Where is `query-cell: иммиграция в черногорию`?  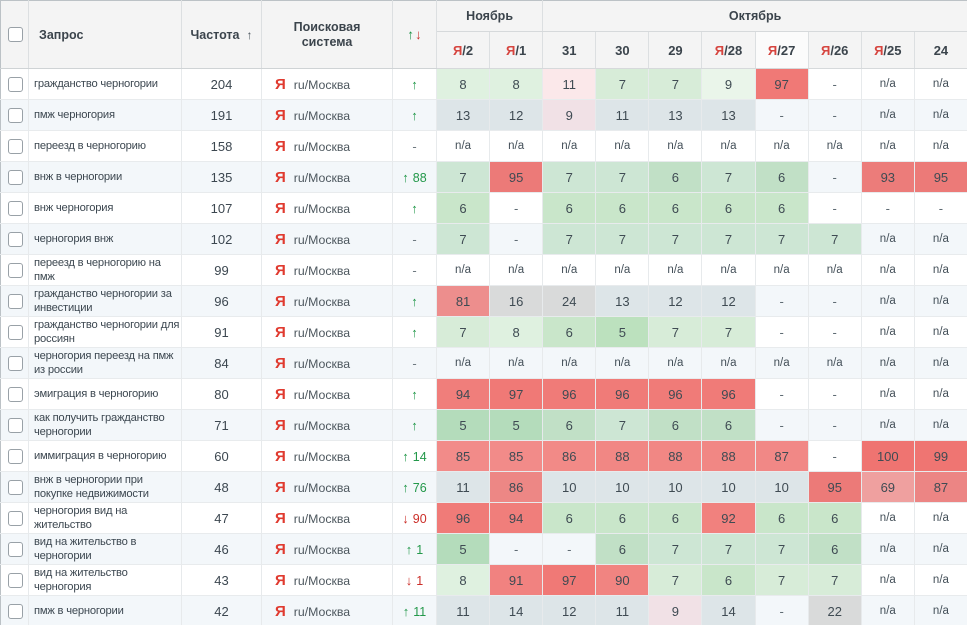 query-cell: иммиграция в черногорию is located at coordinates (105, 456).